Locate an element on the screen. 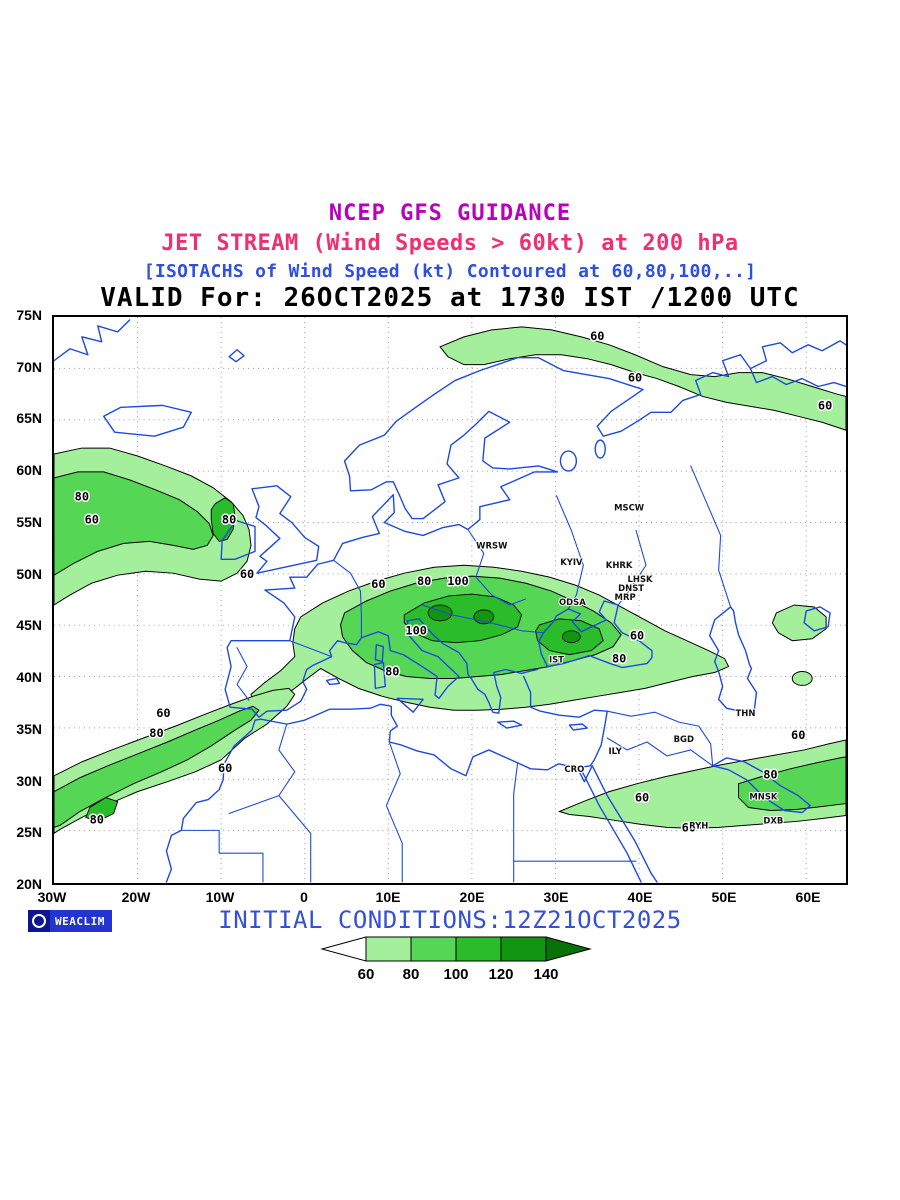  colorbar-svg is located at coordinates (456, 949).